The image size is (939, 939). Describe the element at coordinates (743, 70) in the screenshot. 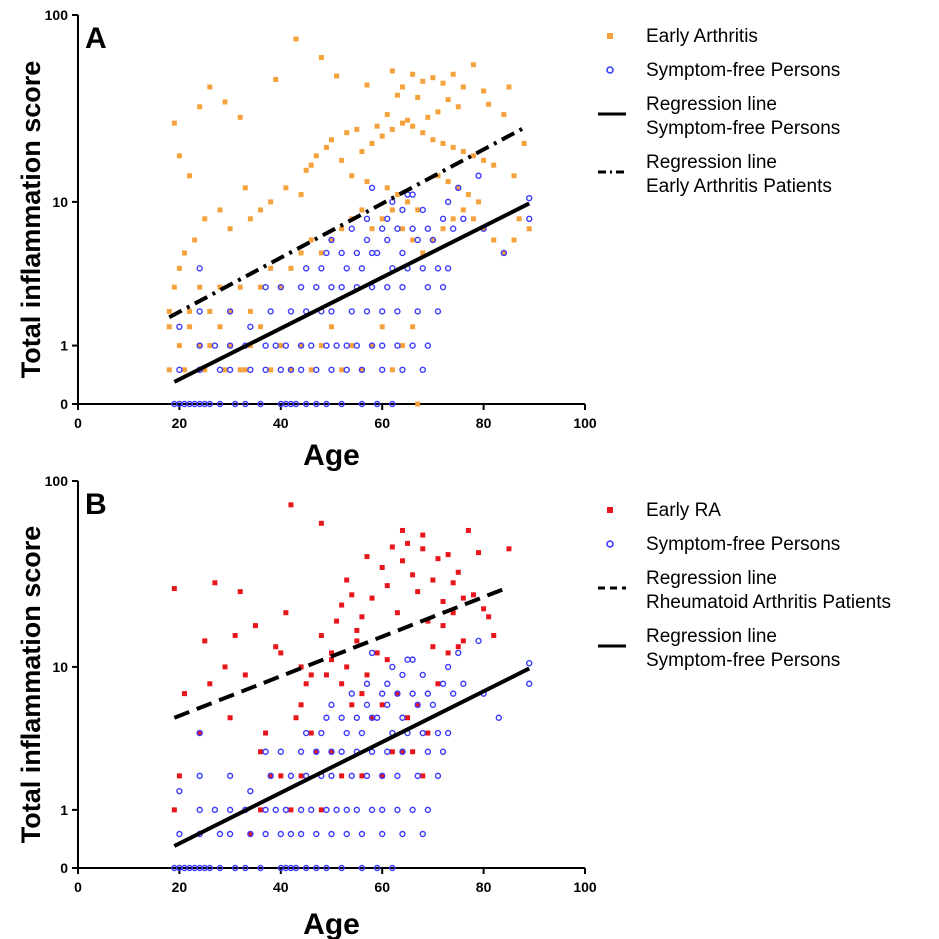

I see `legend-label: Symptom-free Persons` at that location.